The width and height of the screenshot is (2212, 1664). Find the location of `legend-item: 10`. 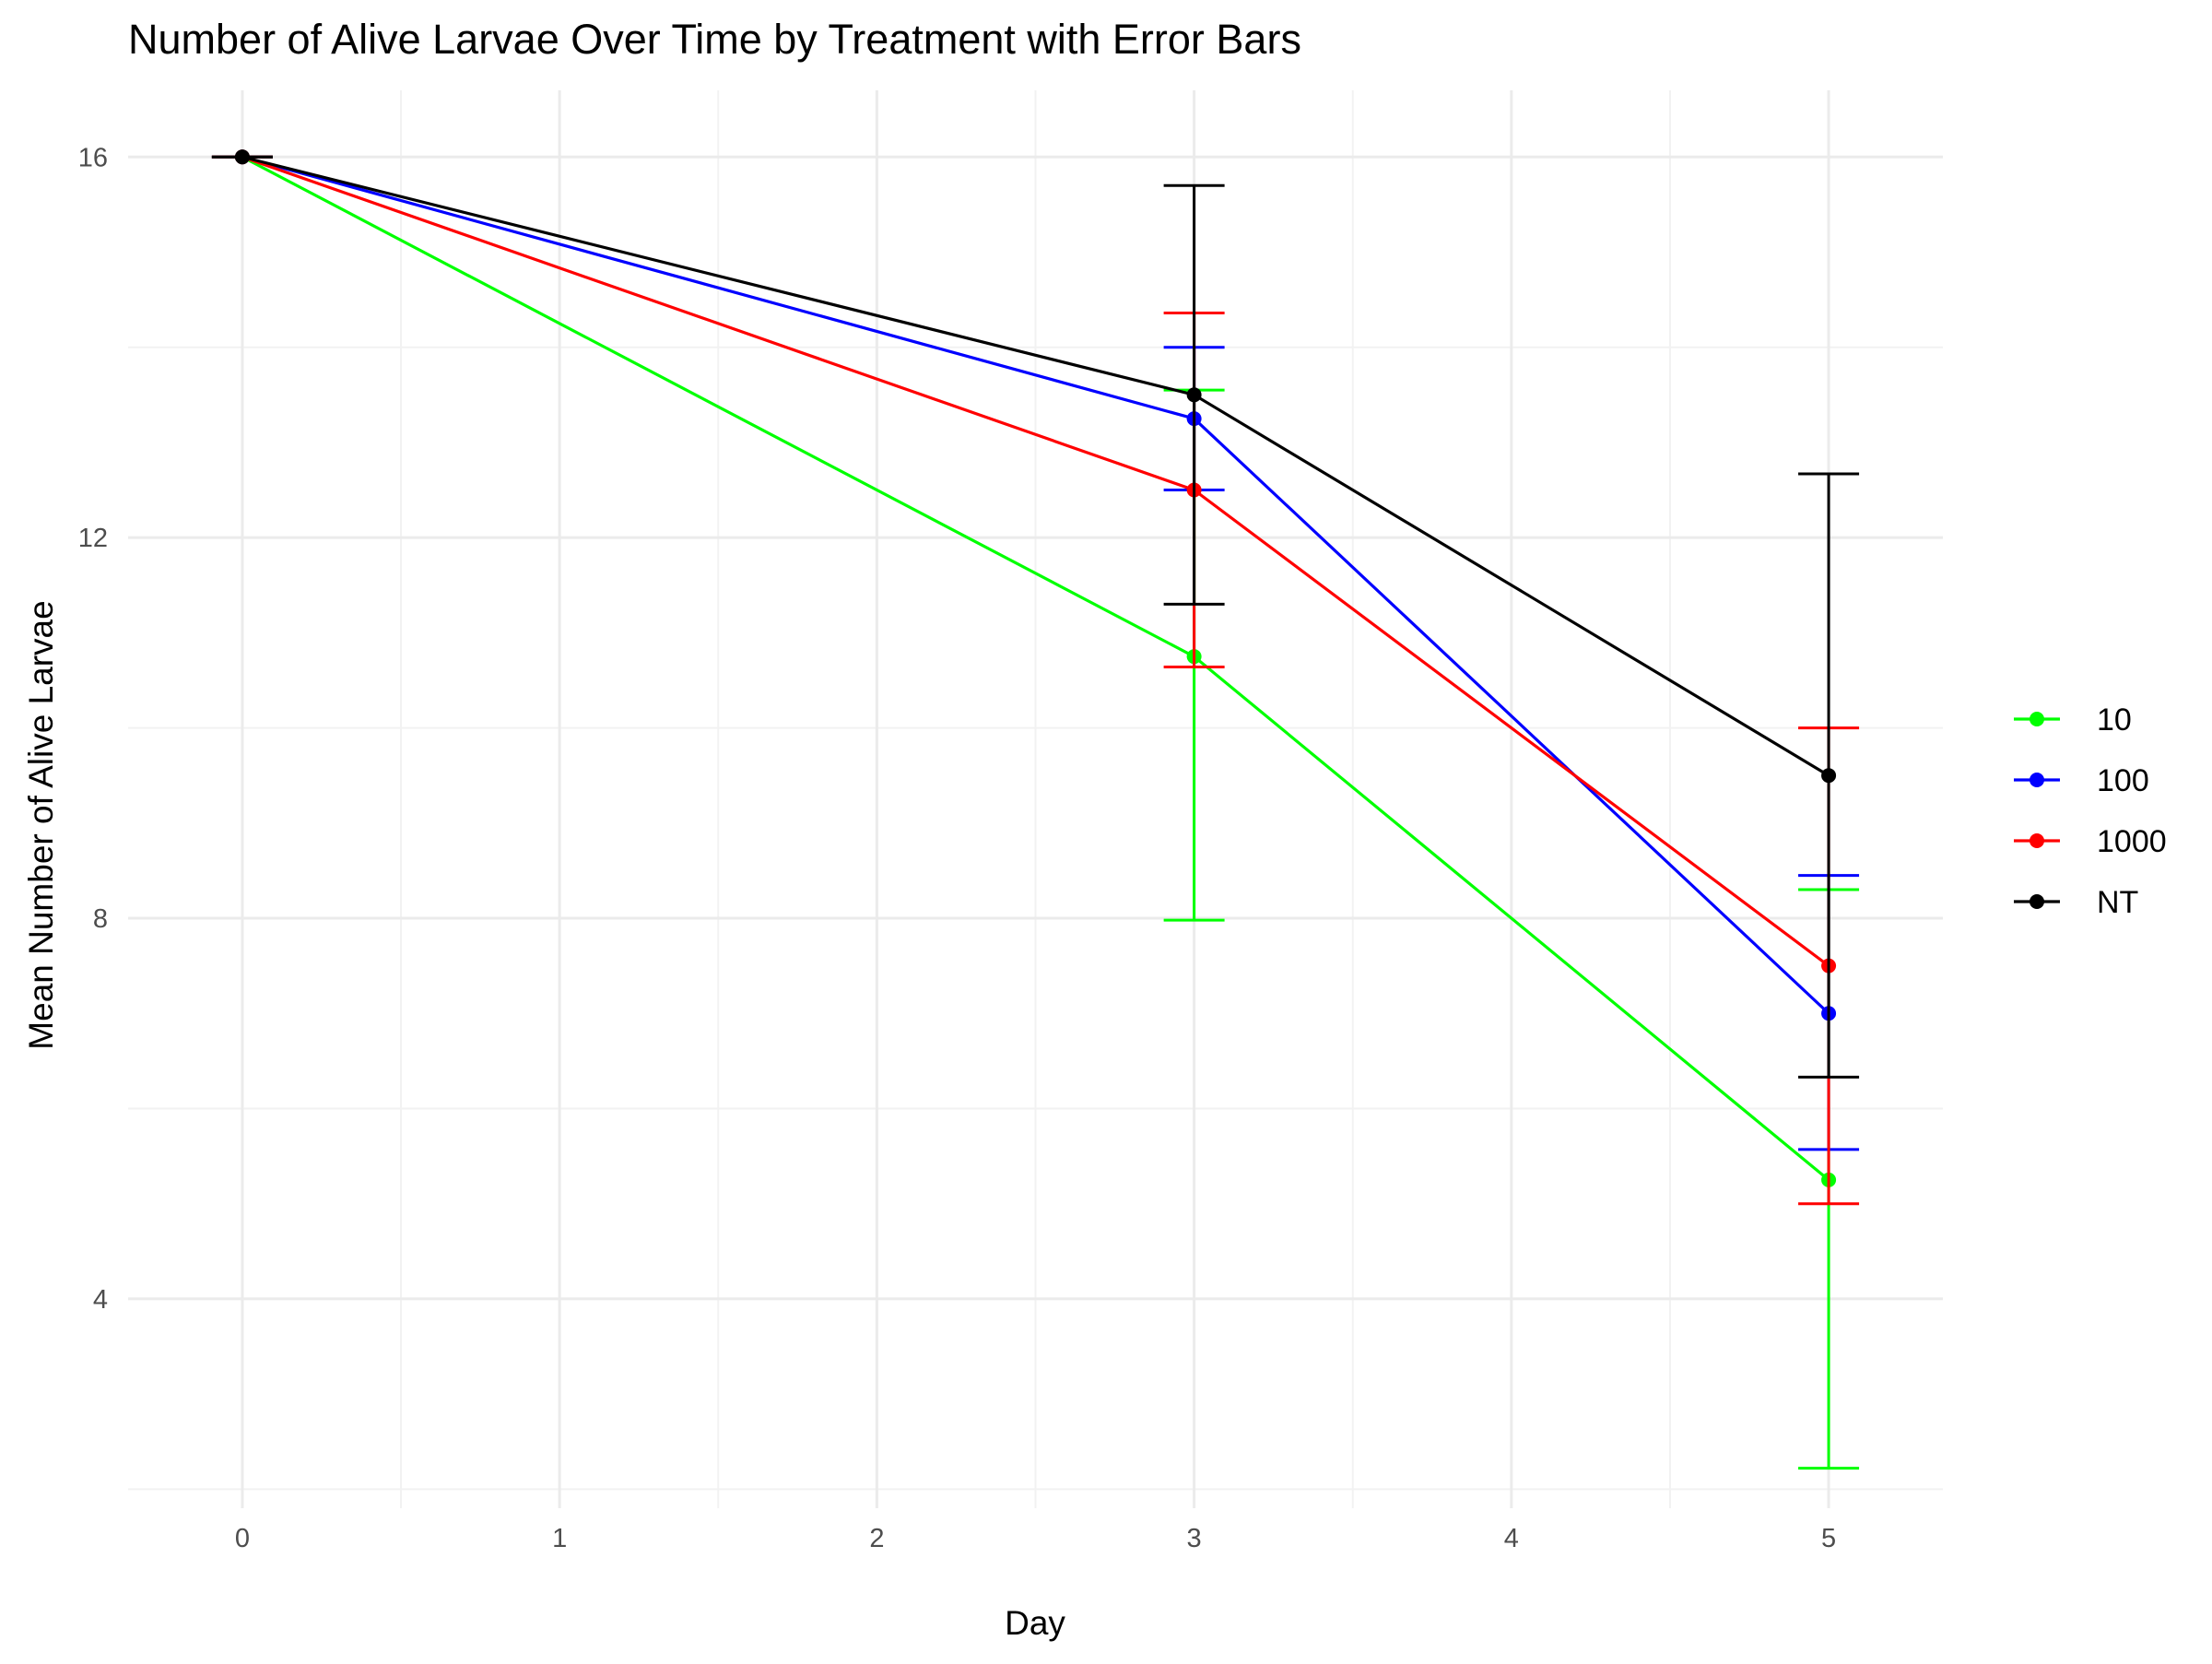

legend-item: 10 is located at coordinates (2073, 720).